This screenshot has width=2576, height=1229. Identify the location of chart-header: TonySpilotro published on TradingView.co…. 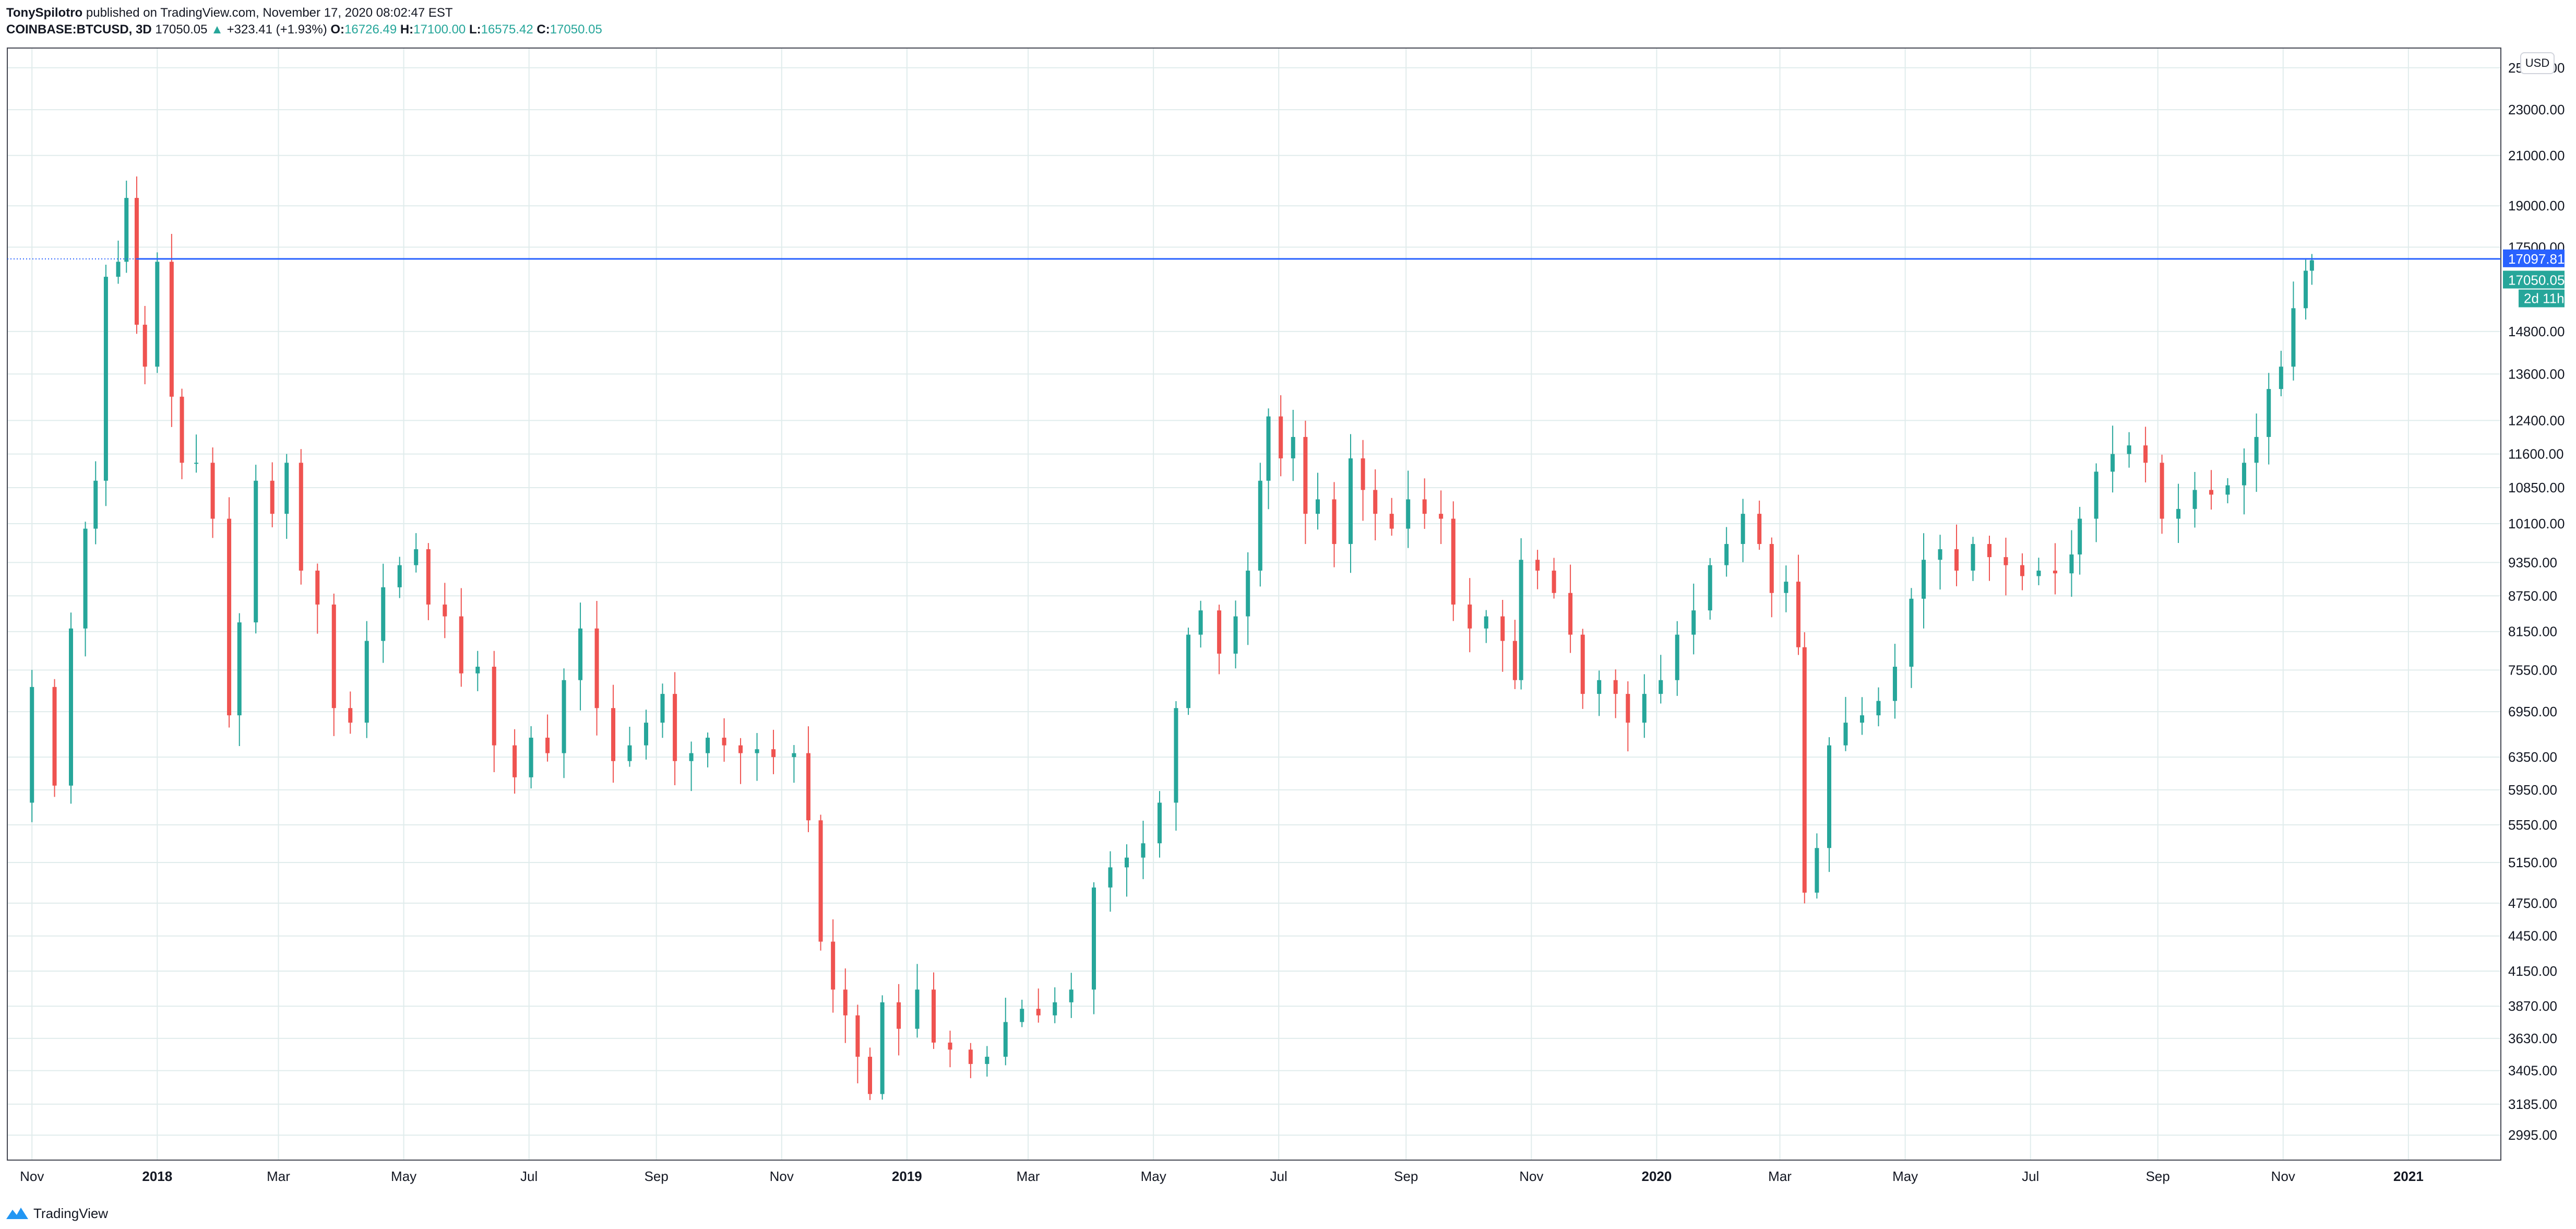
(230, 13).